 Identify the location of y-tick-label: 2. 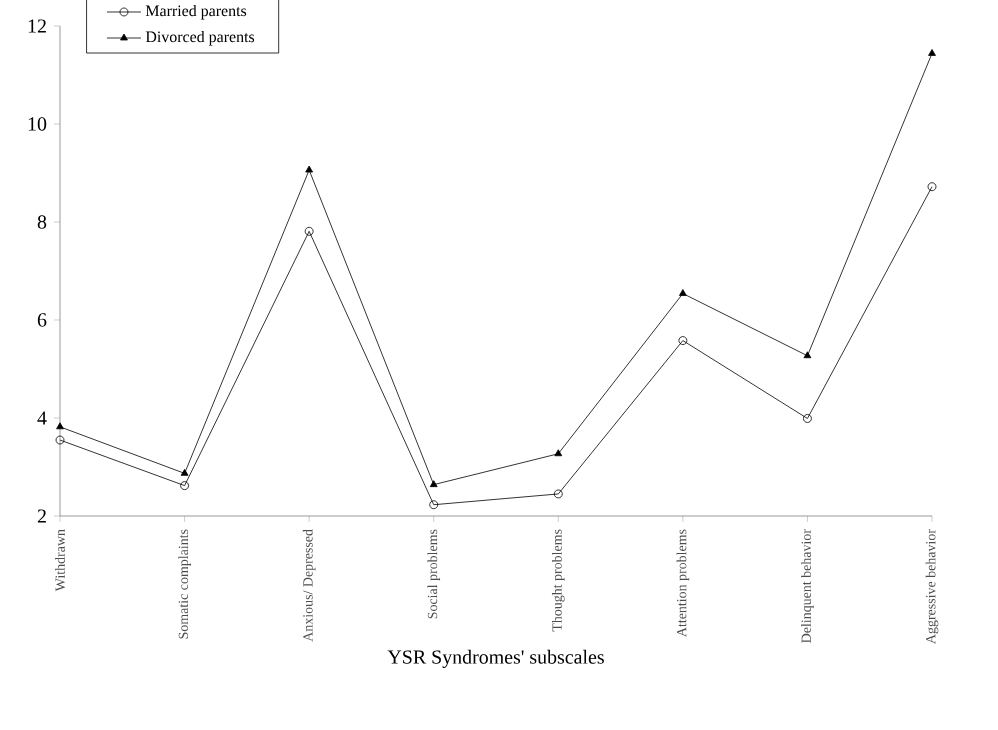
(41, 516).